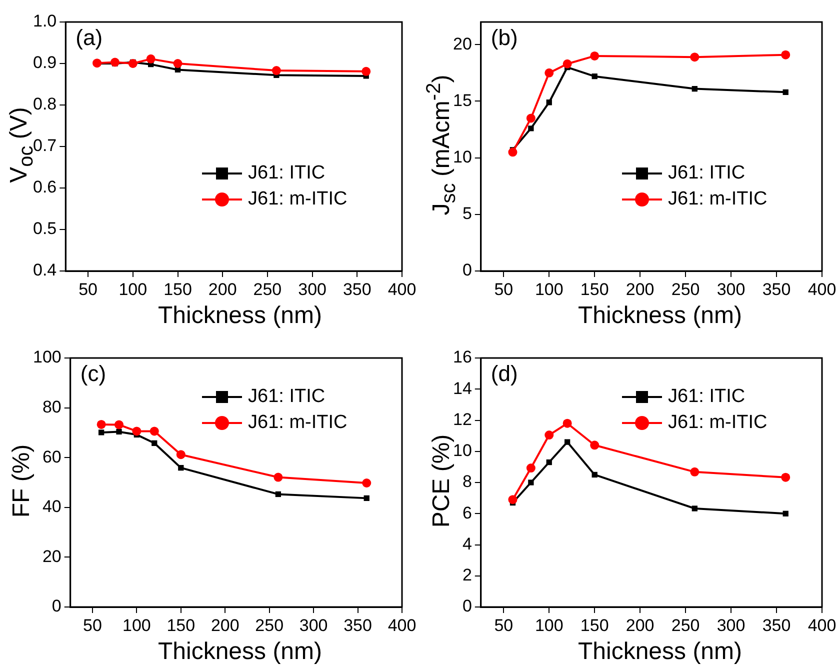 This screenshot has height=671, width=840. What do you see at coordinates (89, 37) in the screenshot?
I see `annotation: (a)` at bounding box center [89, 37].